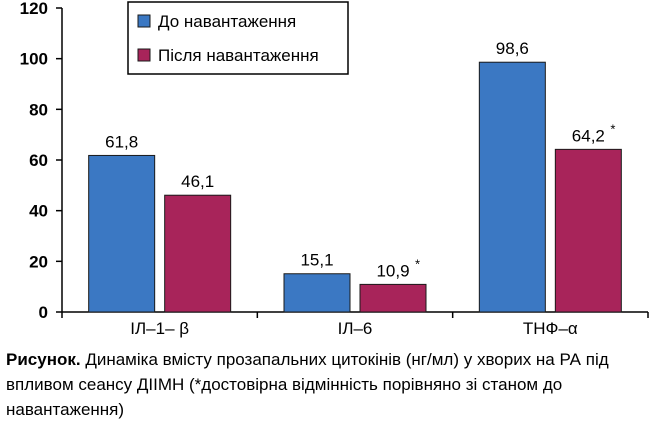 The height and width of the screenshot is (439, 650). I want to click on x-axis: ІЛ–1– β ІЛ–6 ТНФ–α, so click(355, 324).